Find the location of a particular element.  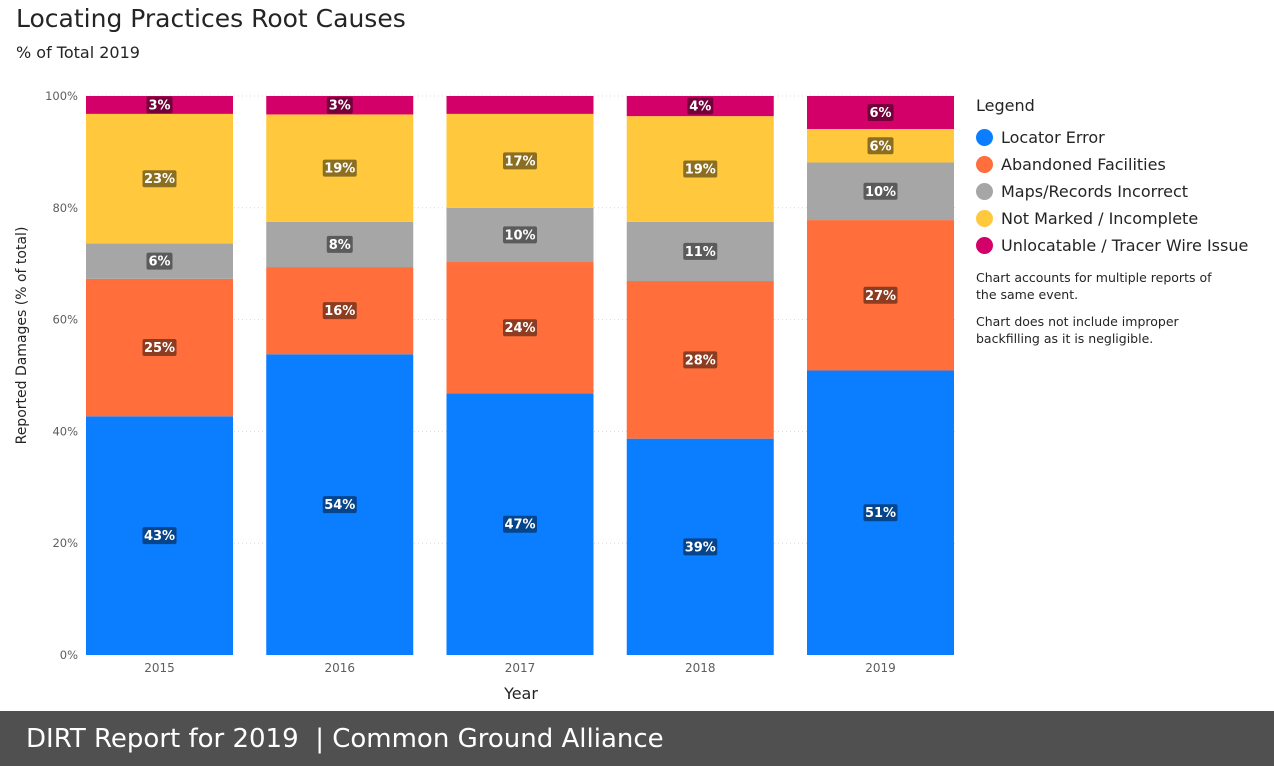

legend-item: Not Marked / Incomplete is located at coordinates (1124, 218).